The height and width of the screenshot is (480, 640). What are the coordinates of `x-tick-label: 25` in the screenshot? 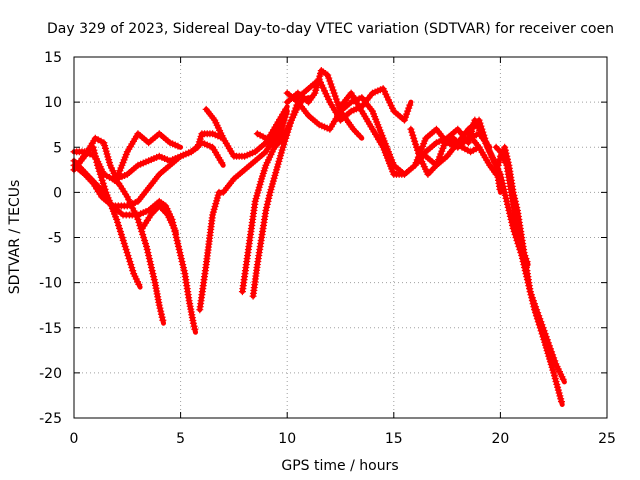 It's located at (607, 439).